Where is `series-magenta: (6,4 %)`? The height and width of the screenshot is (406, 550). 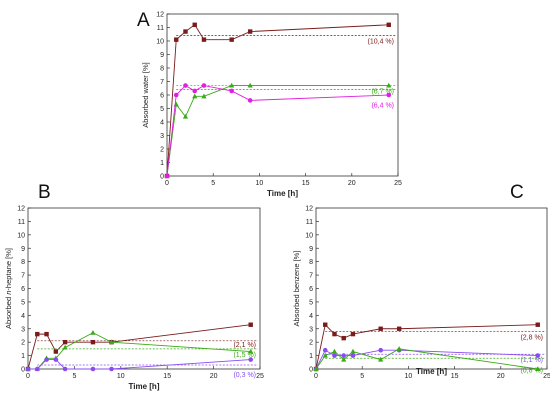
series-magenta: (6,4 %) is located at coordinates (280, 131).